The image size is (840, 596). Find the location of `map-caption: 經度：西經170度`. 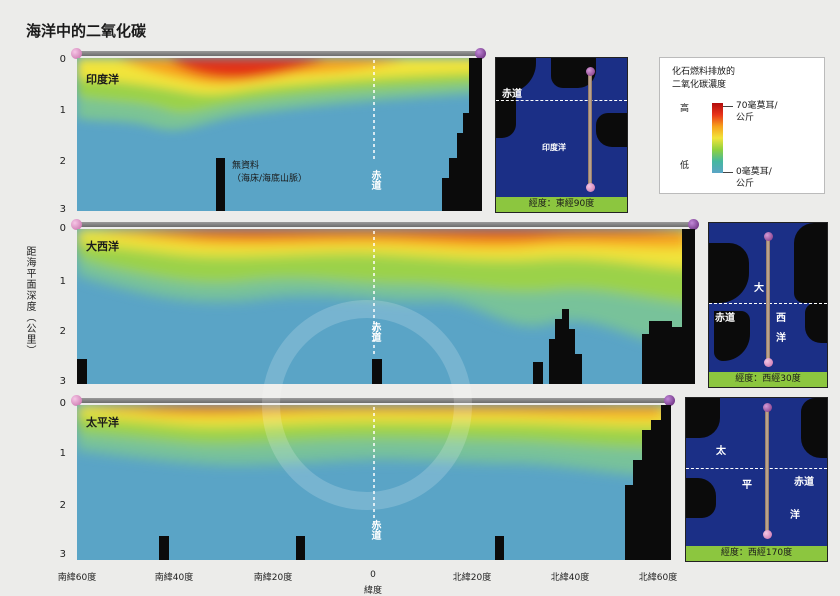

map-caption: 經度：西經170度 is located at coordinates (756, 553).